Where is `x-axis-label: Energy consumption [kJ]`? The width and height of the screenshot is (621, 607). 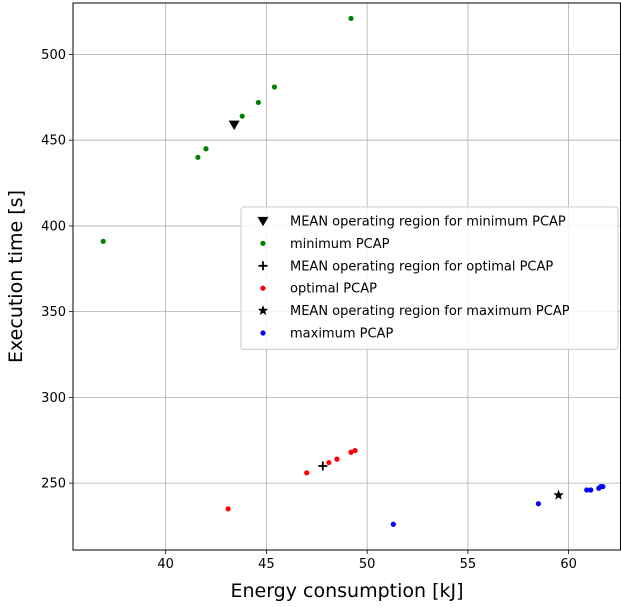 x-axis-label: Energy consumption [kJ] is located at coordinates (346, 591).